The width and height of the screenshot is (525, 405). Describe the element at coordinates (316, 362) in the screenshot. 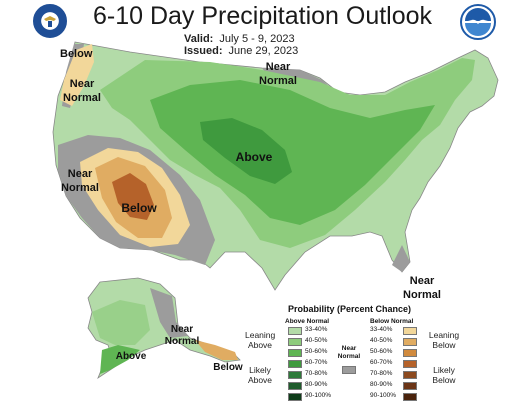

I see `legend-above-range: 60-70%` at that location.